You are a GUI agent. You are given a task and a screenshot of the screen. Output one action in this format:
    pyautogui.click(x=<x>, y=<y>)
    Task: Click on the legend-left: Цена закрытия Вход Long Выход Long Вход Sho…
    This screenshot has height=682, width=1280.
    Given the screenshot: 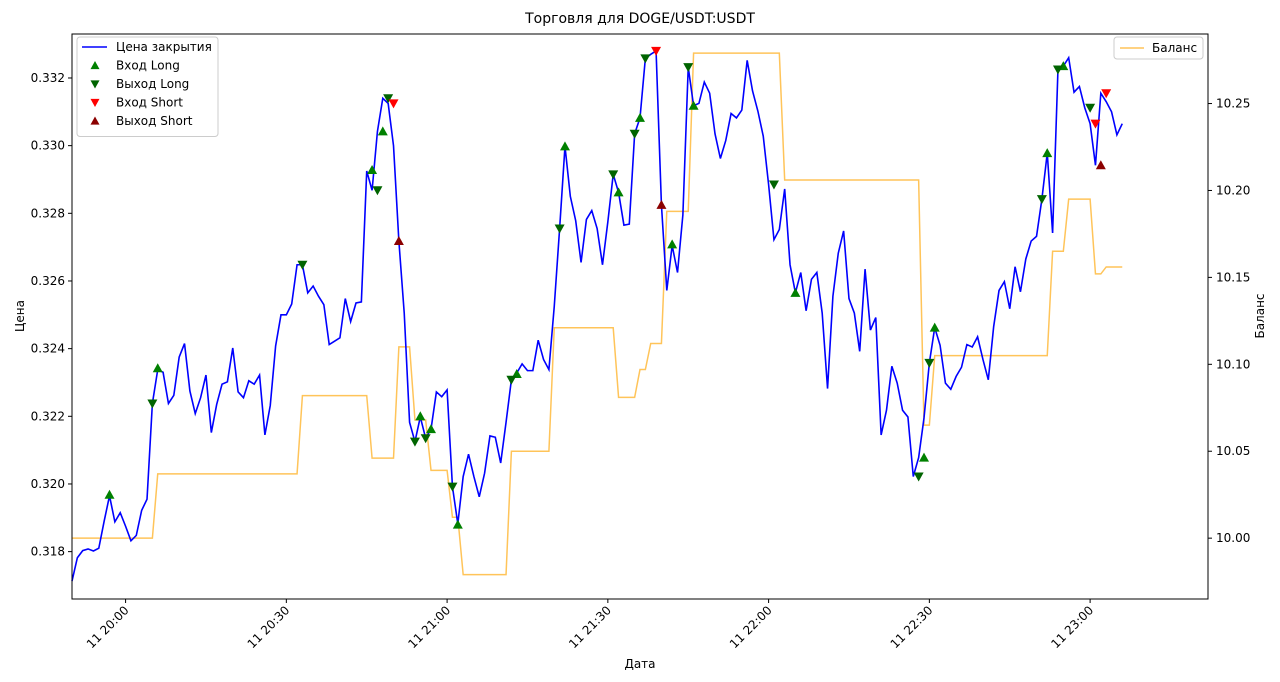 What is the action you would take?
    pyautogui.click(x=147, y=86)
    